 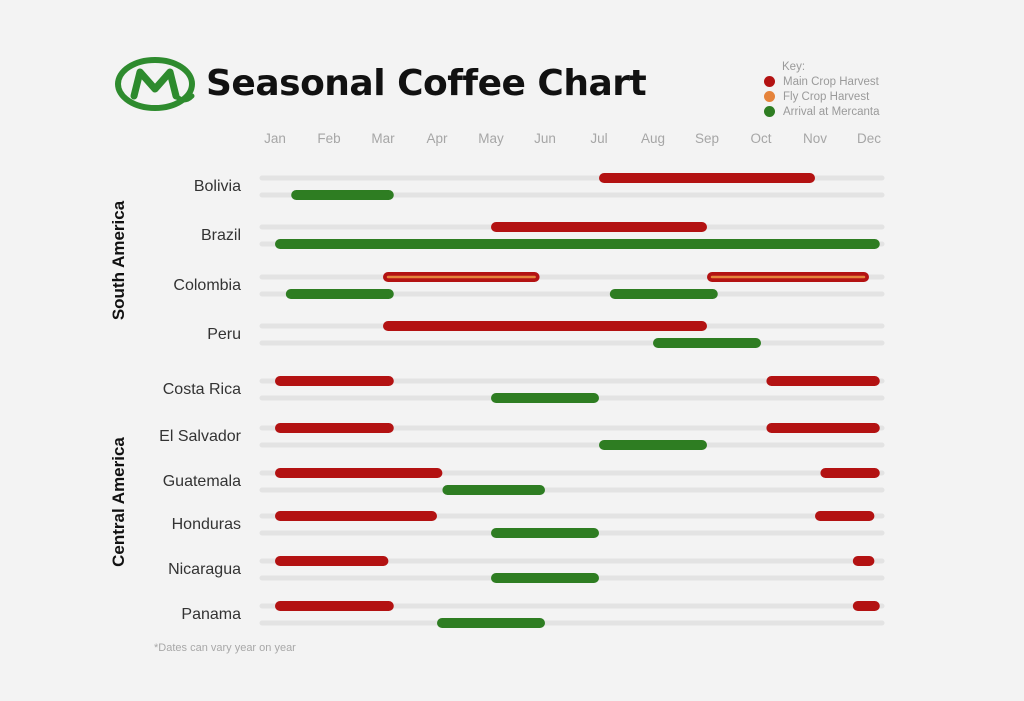 I want to click on month-label-oct: Oct, so click(x=760, y=138).